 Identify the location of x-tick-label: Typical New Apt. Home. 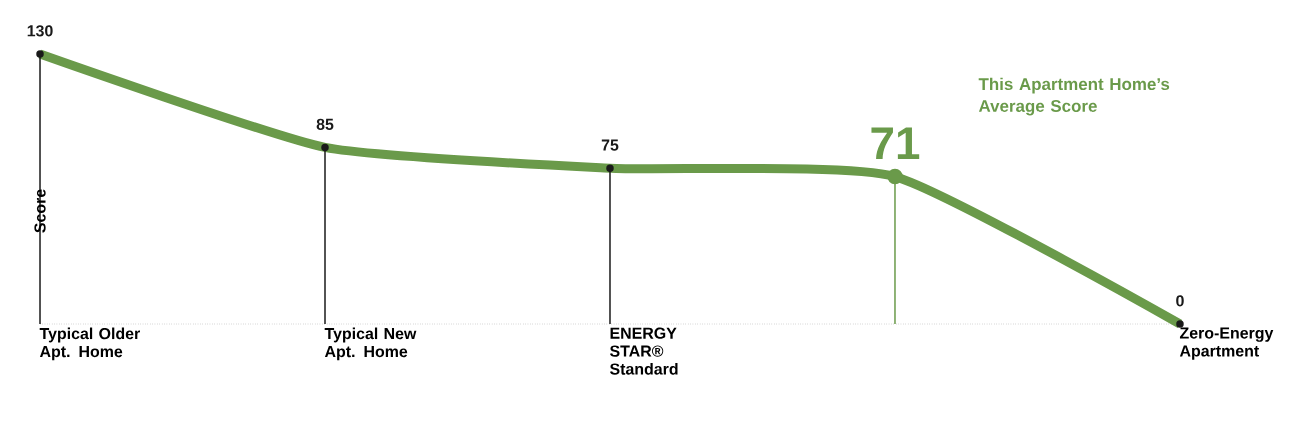
(370, 344).